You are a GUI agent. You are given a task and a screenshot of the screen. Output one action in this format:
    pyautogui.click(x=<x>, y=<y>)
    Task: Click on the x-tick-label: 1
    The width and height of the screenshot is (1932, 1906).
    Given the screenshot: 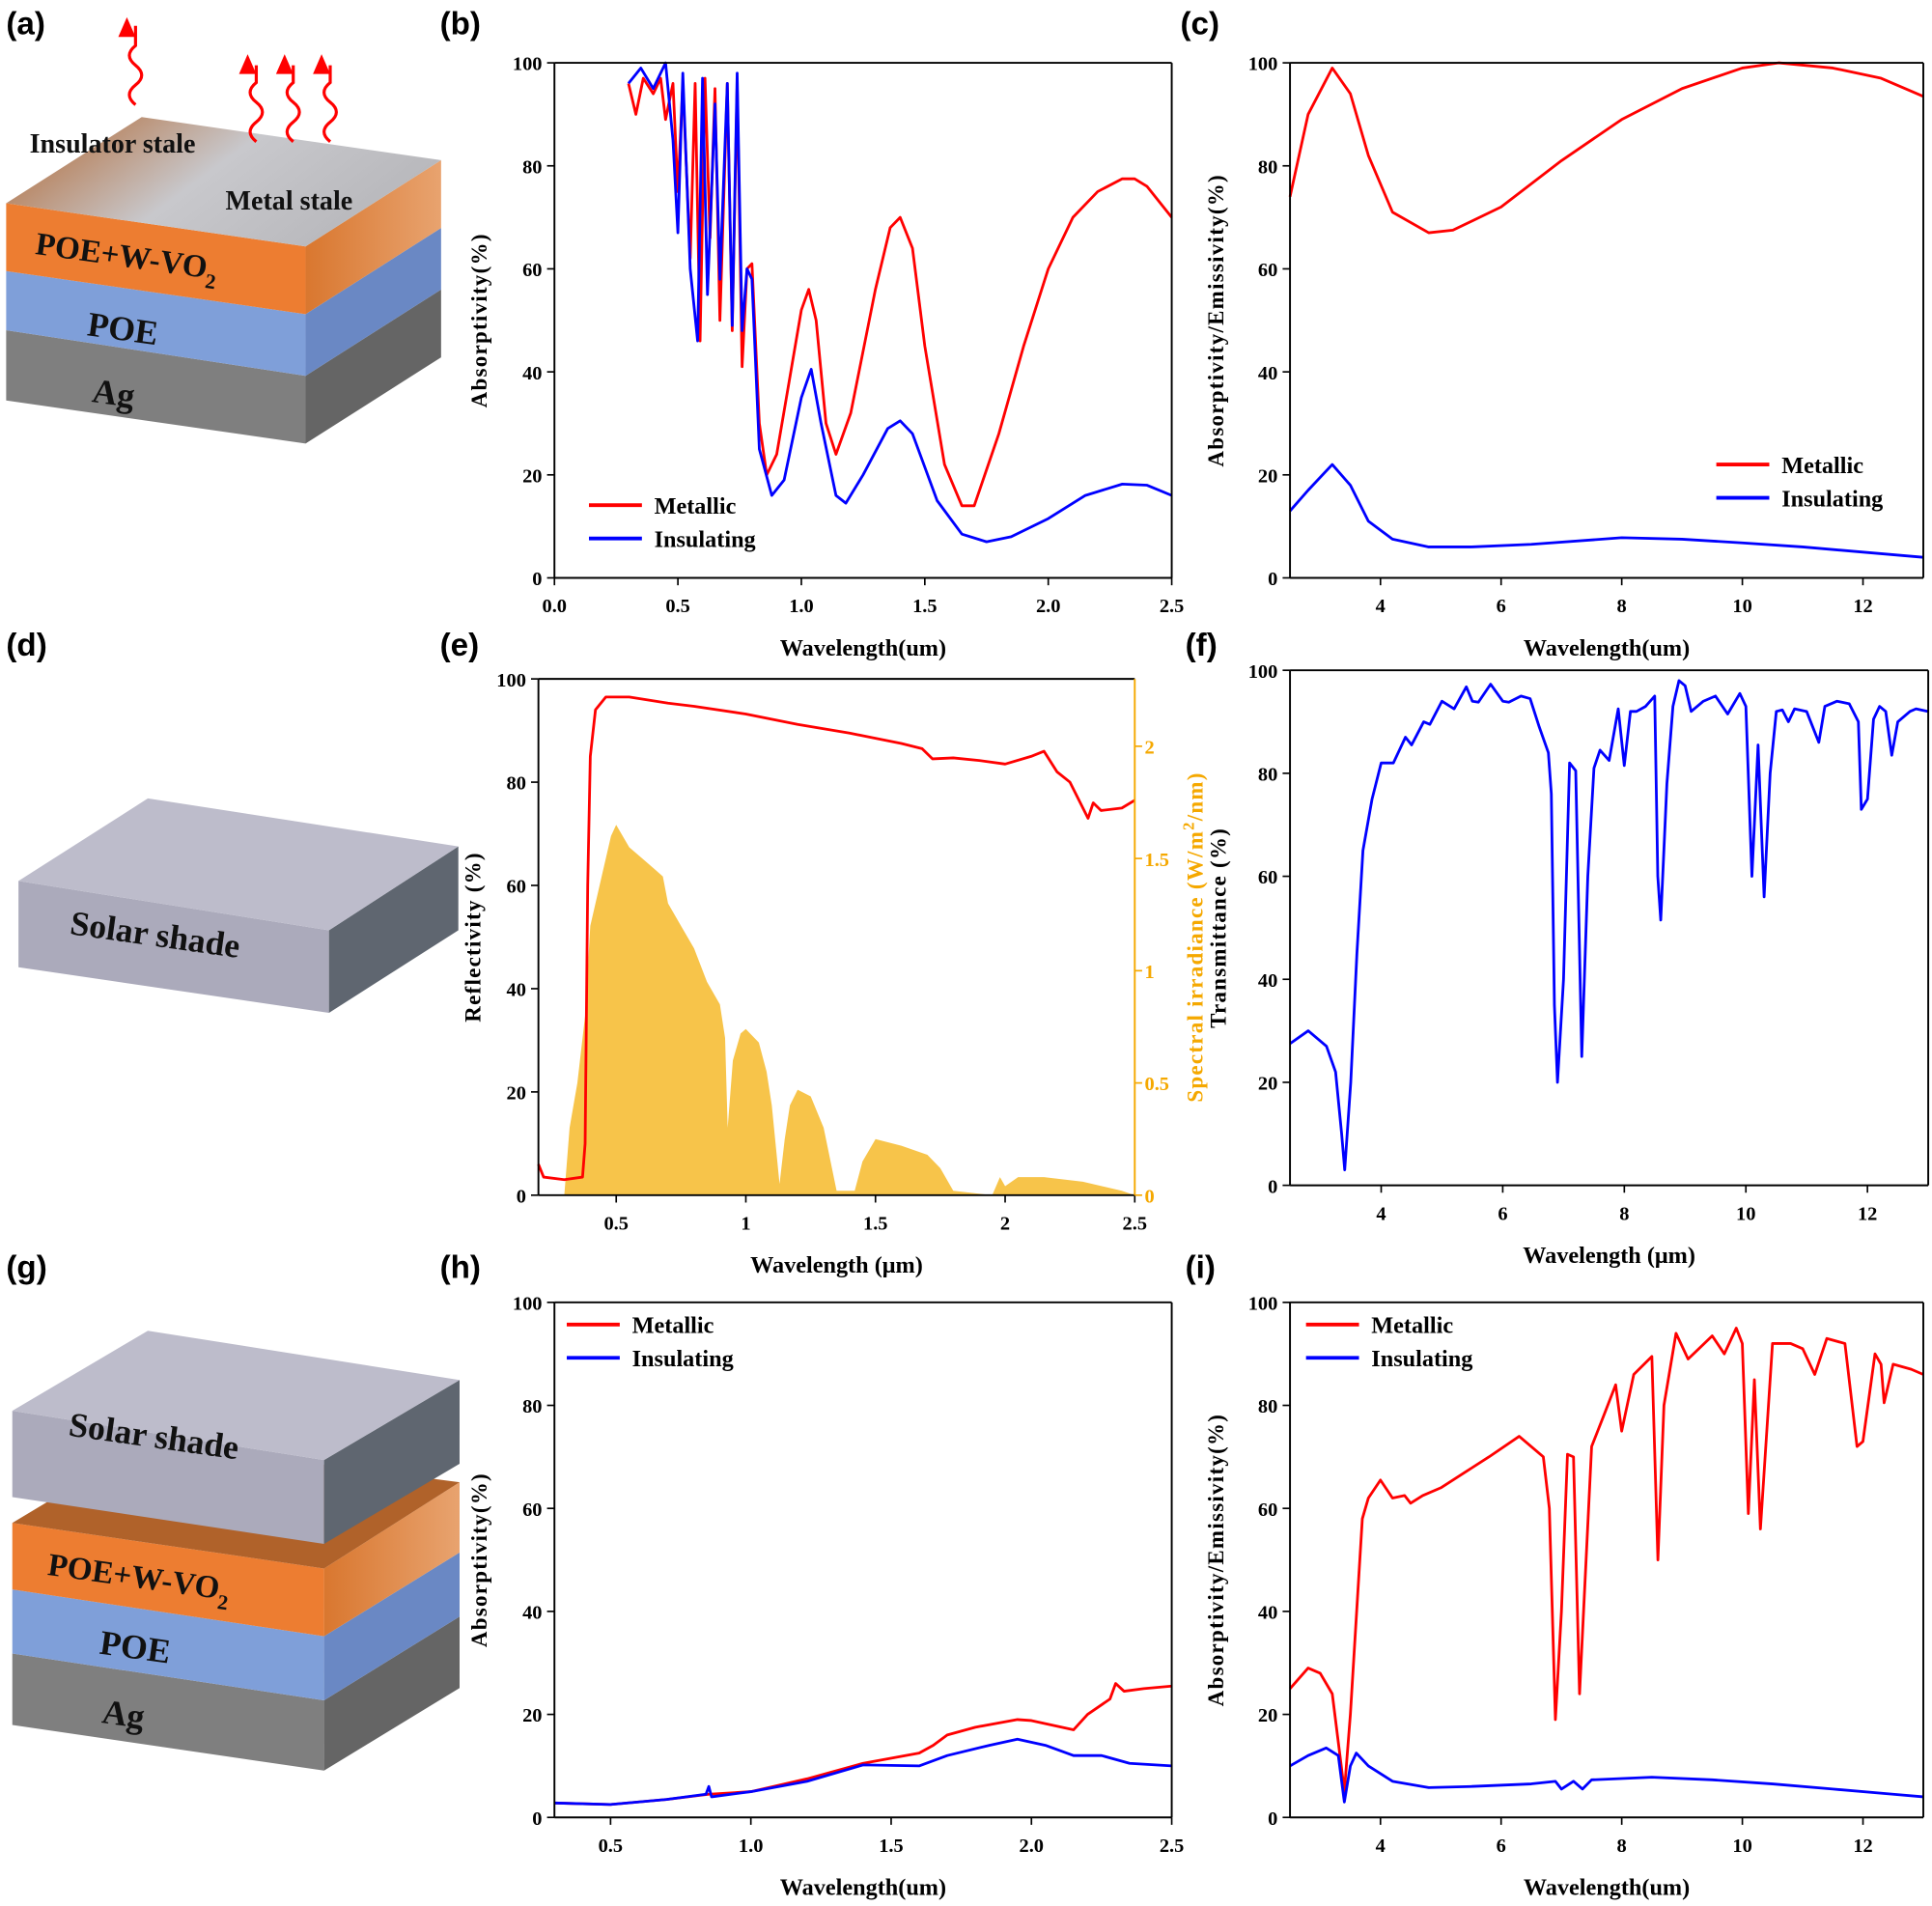 What is the action you would take?
    pyautogui.click(x=746, y=1225)
    